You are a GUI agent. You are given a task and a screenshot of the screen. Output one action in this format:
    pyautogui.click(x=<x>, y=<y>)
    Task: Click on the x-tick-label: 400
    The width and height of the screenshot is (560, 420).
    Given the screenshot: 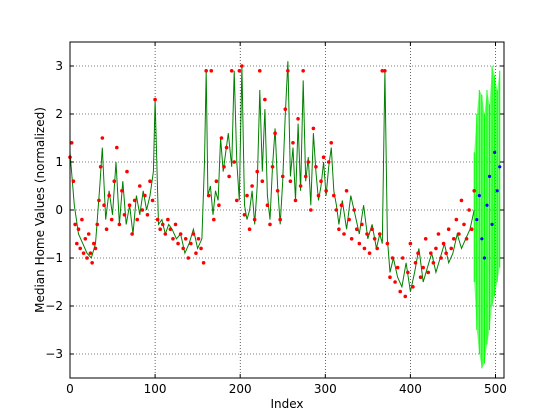 What is the action you would take?
    pyautogui.click(x=410, y=389)
    